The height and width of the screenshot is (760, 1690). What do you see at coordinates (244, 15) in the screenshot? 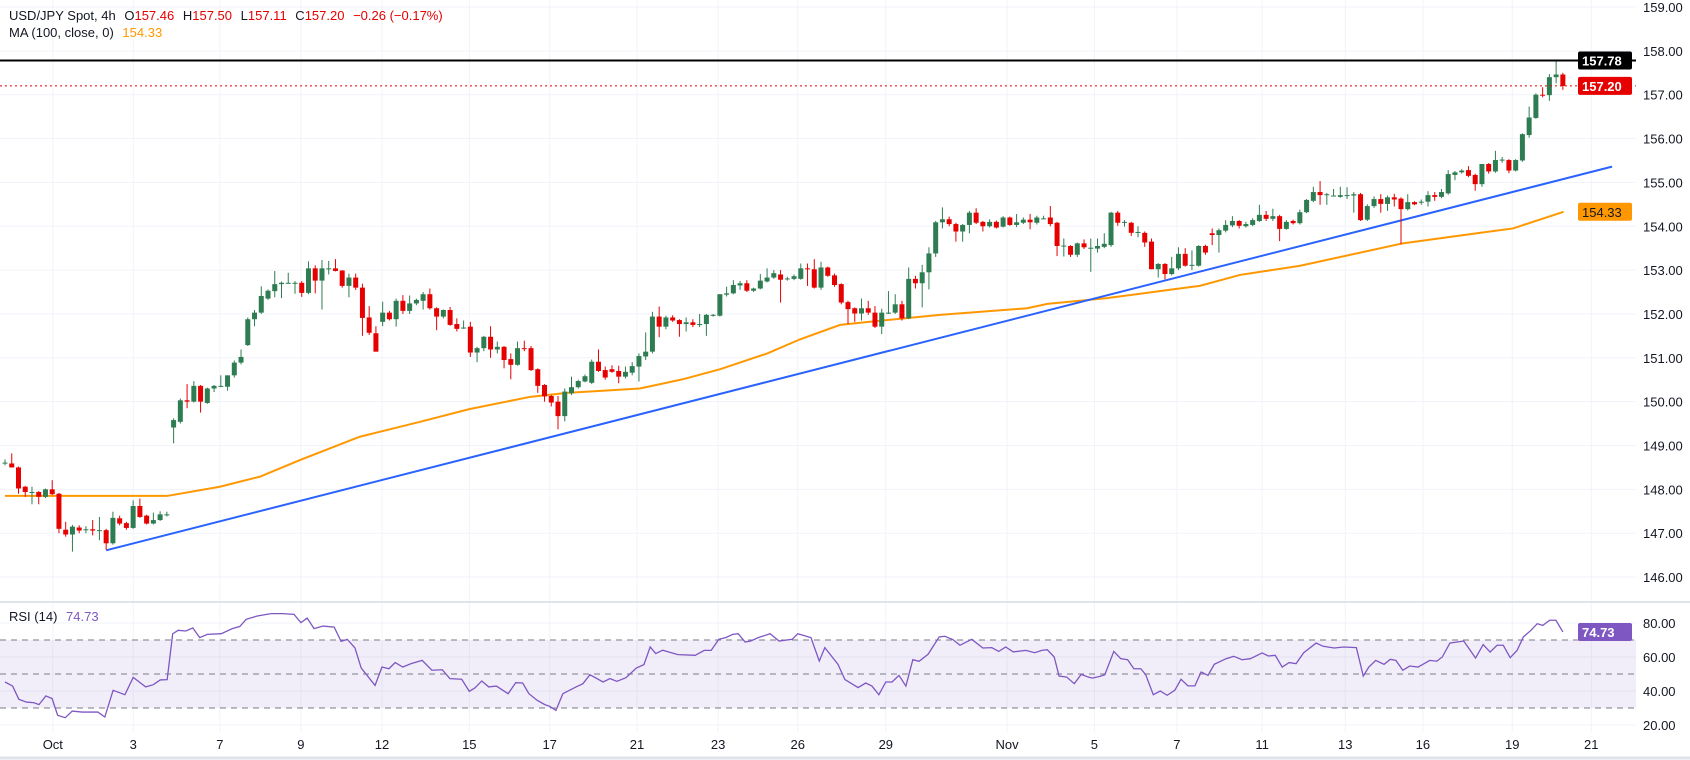
I see `low-label: L` at bounding box center [244, 15].